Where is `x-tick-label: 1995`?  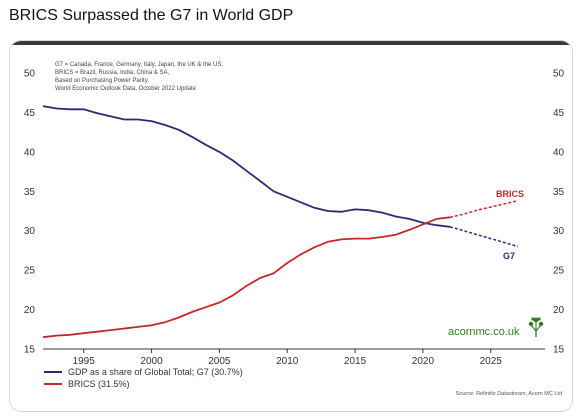 x-tick-label: 1995 is located at coordinates (84, 361).